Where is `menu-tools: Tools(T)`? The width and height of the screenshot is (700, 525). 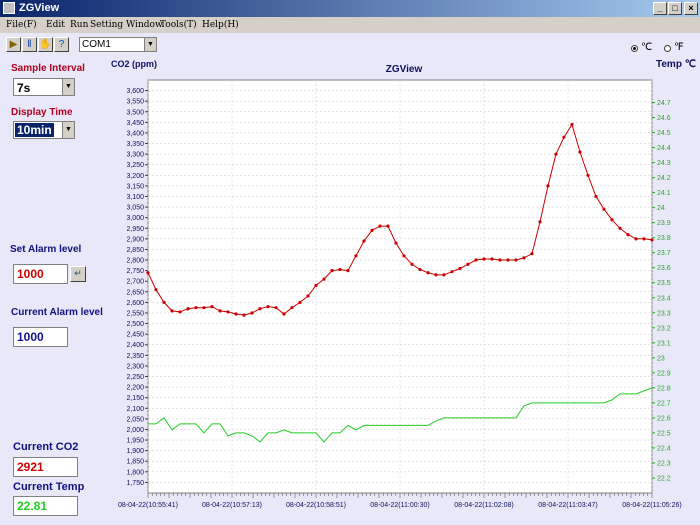 menu-tools: Tools(T) is located at coordinates (178, 25).